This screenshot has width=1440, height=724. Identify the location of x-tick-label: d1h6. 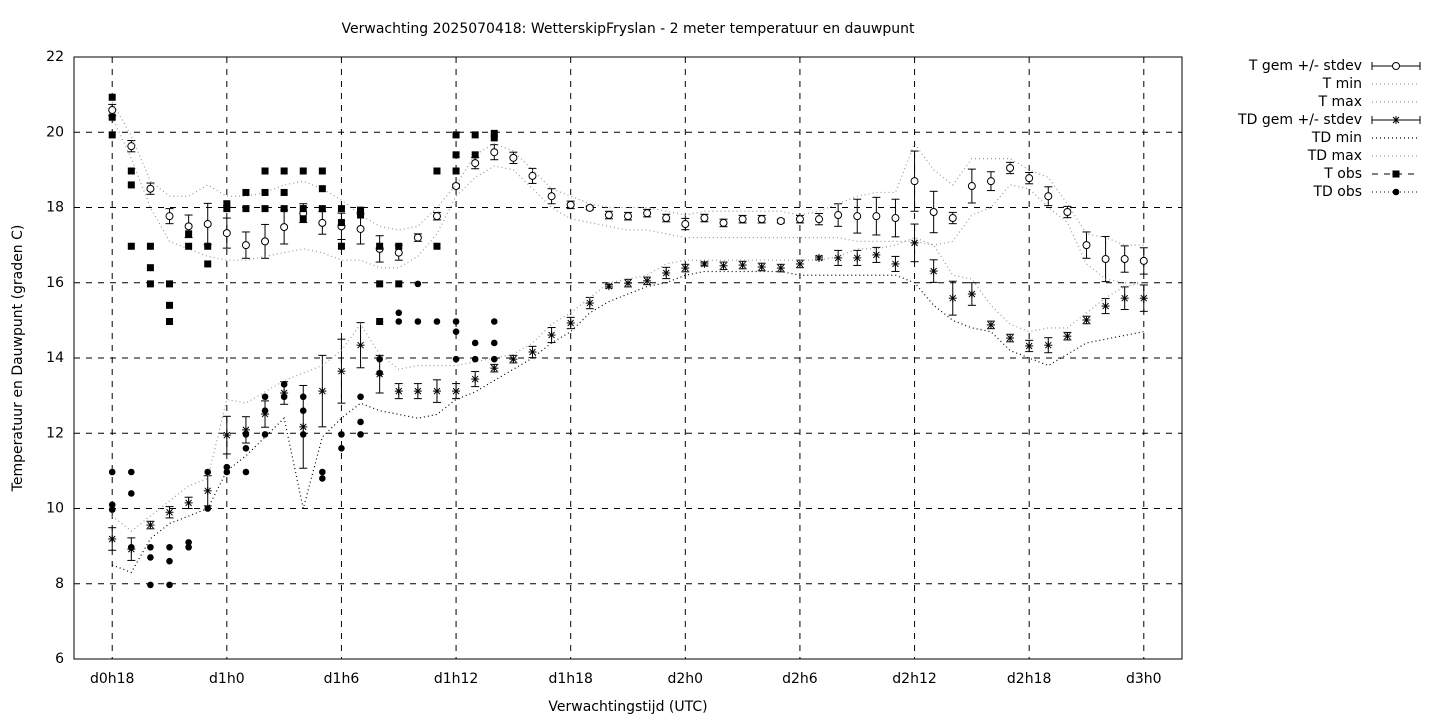
(342, 679).